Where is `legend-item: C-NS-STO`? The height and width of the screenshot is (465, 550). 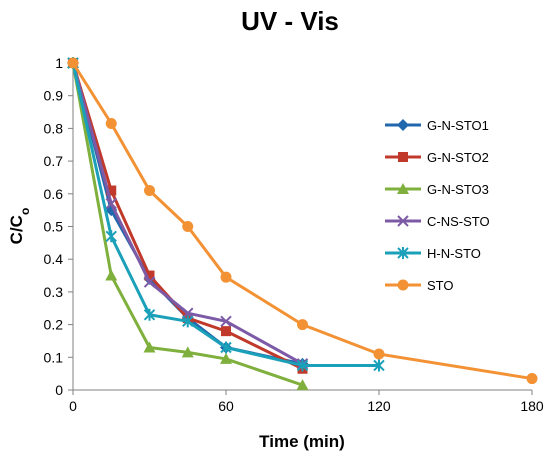 legend-item: C-NS-STO is located at coordinates (437, 221).